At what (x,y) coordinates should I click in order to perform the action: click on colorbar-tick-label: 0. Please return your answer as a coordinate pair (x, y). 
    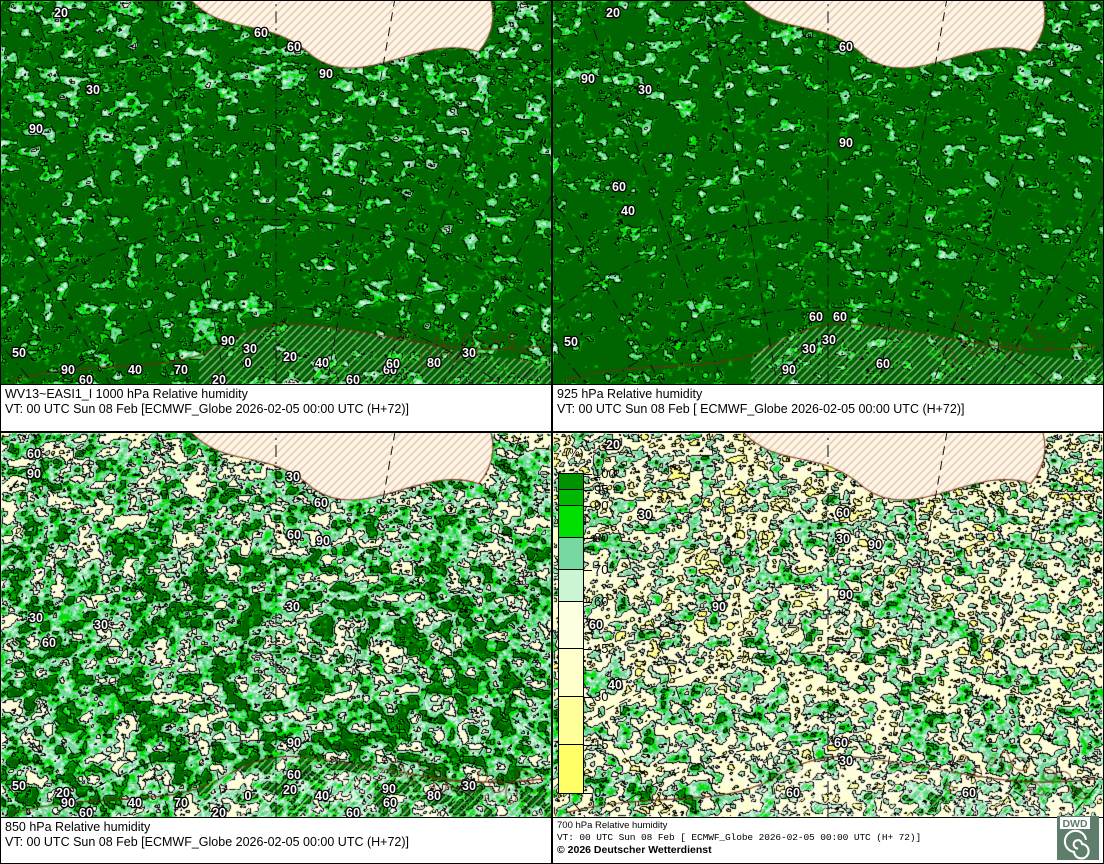
    Looking at the image, I should click on (598, 792).